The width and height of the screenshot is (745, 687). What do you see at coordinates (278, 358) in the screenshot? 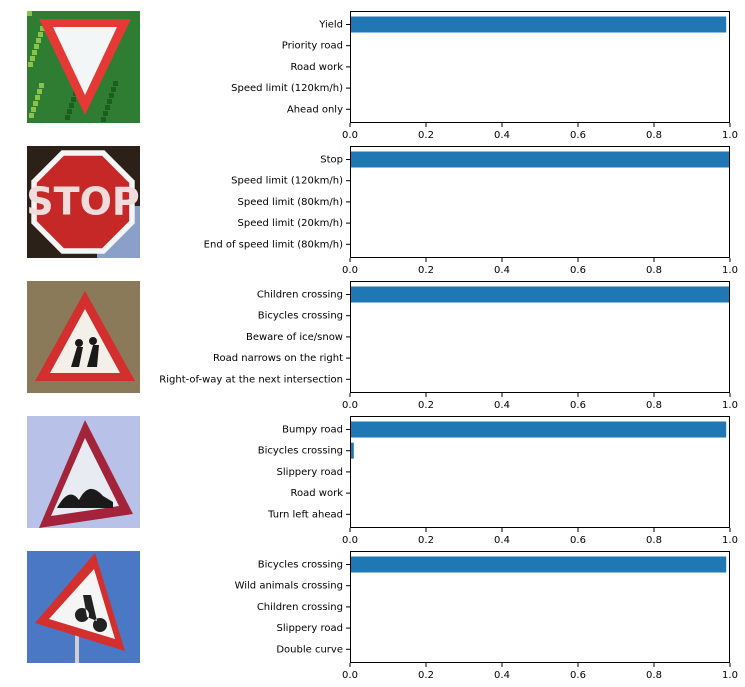
I see `y-tick-label: Road narrows on the right` at bounding box center [278, 358].